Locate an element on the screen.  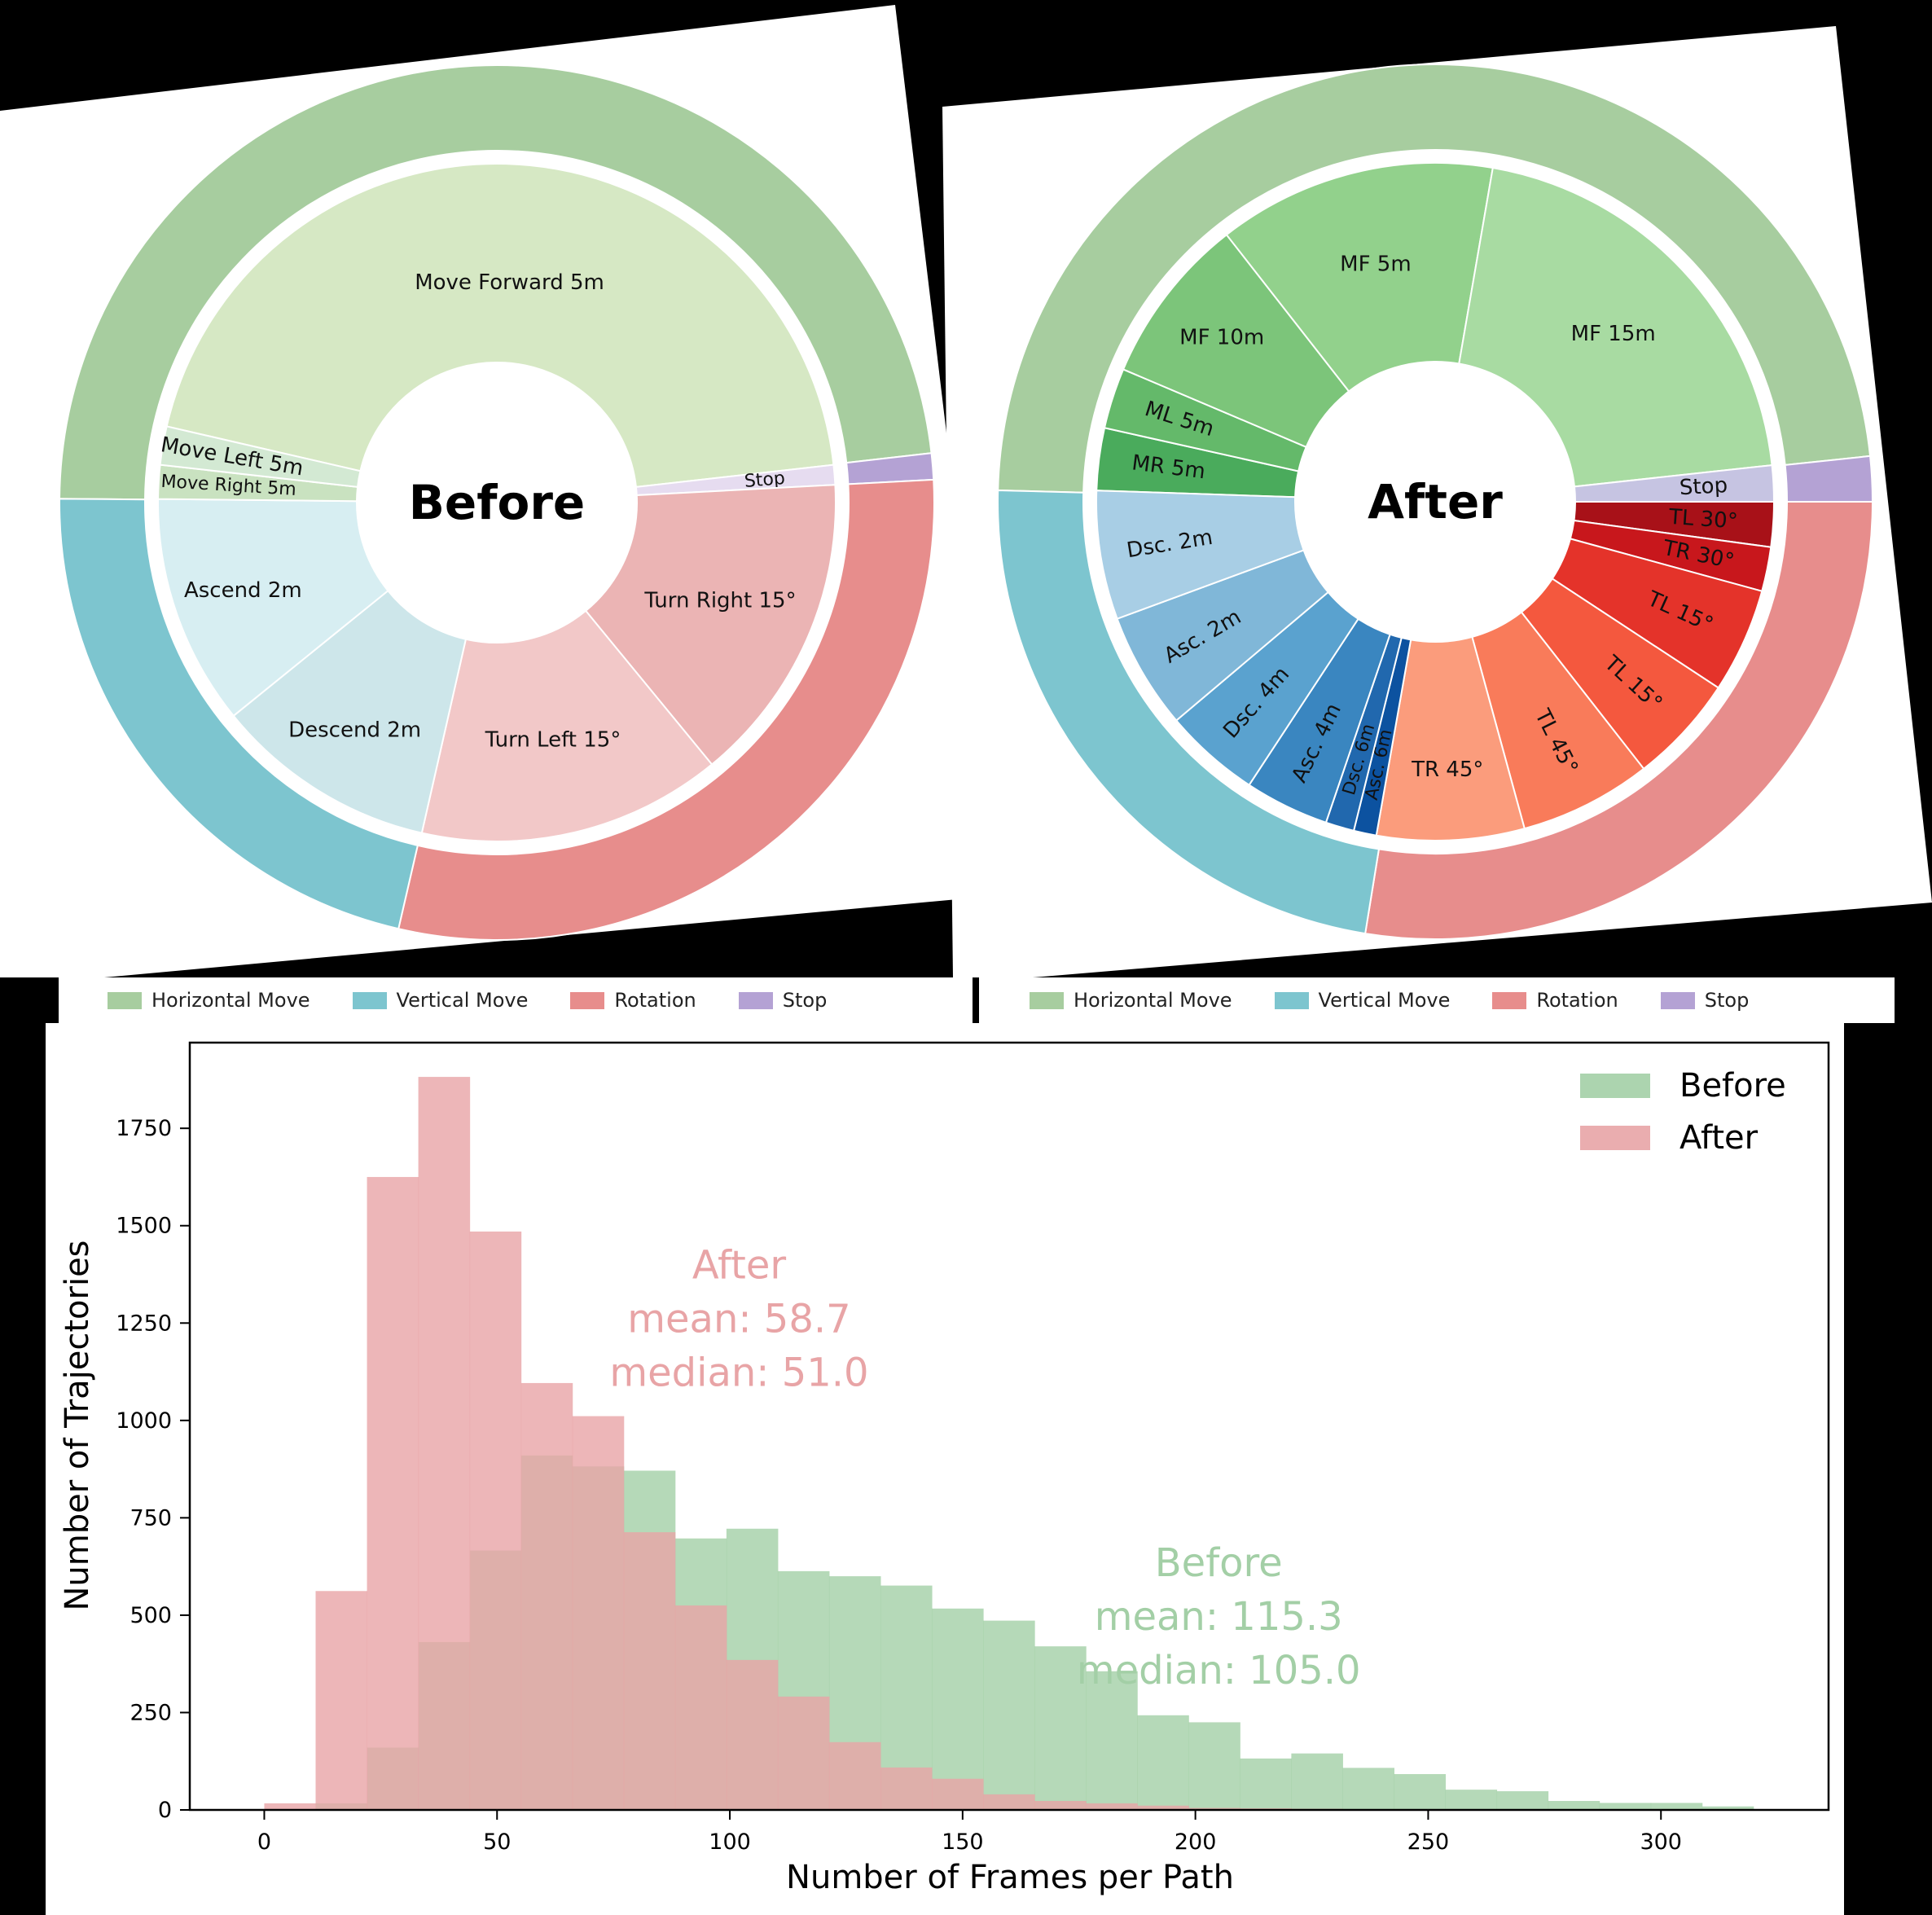
inner-slice-move-forward-5m is located at coordinates (500, 325).